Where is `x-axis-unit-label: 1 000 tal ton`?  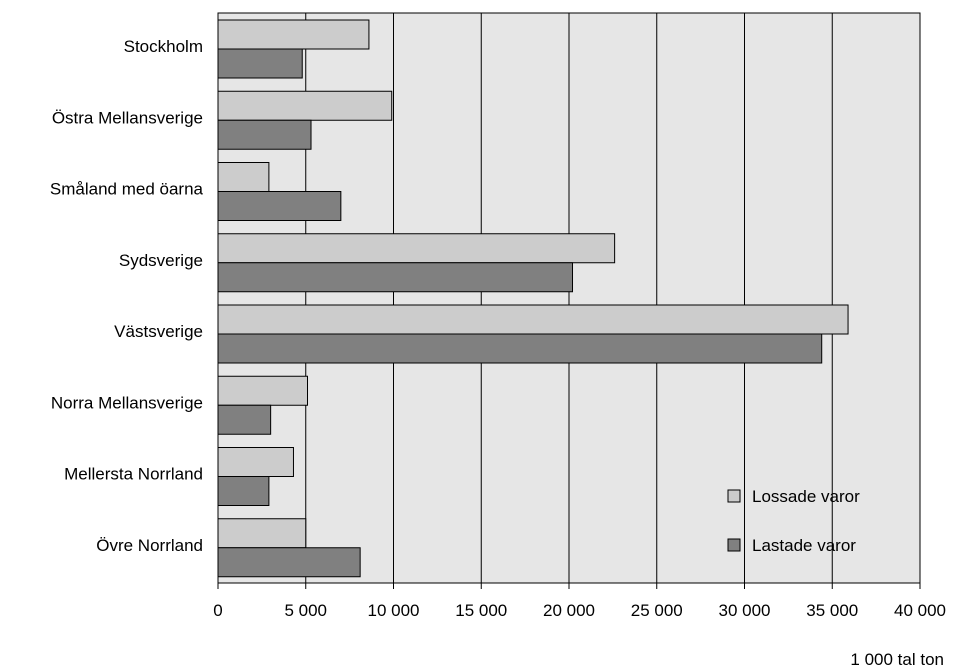
x-axis-unit-label: 1 000 tal ton is located at coordinates (897, 659).